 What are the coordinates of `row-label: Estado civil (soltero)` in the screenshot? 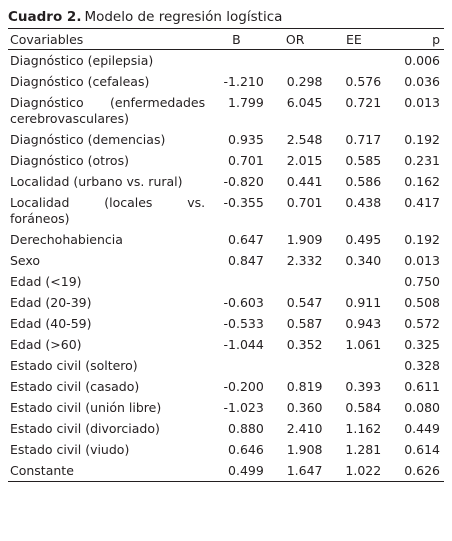 It's located at (74, 365).